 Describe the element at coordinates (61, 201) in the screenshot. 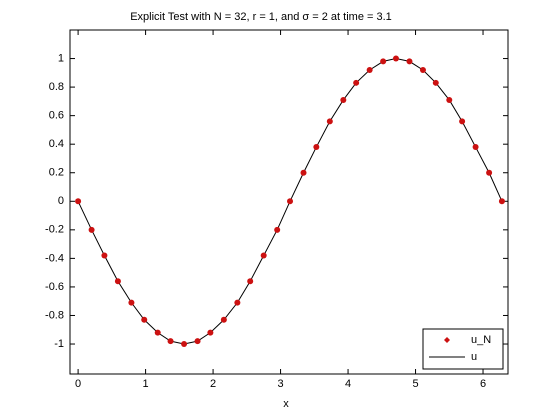

I see `y-tick-label: 0` at that location.